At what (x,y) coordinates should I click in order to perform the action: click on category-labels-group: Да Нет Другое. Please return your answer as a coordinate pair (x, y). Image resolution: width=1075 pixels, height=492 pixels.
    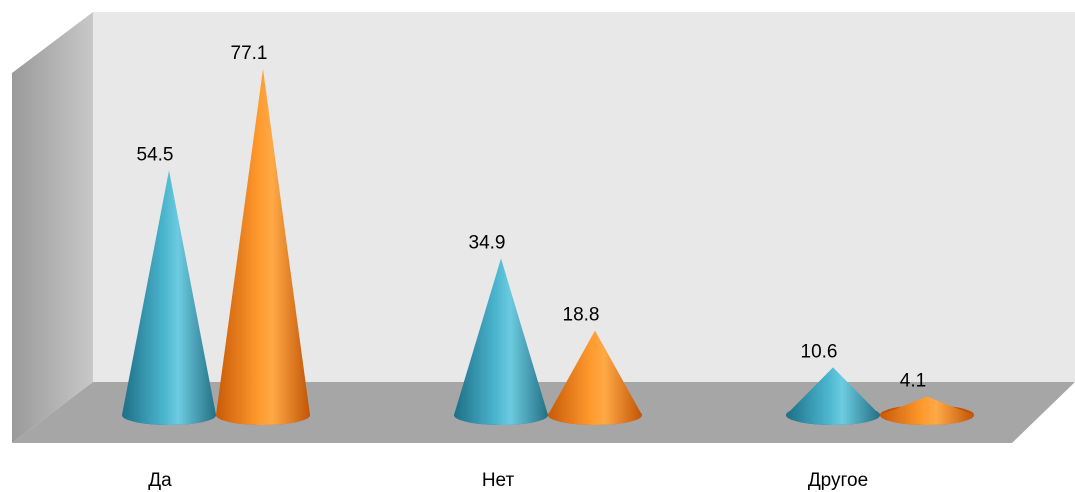
    Looking at the image, I should click on (508, 480).